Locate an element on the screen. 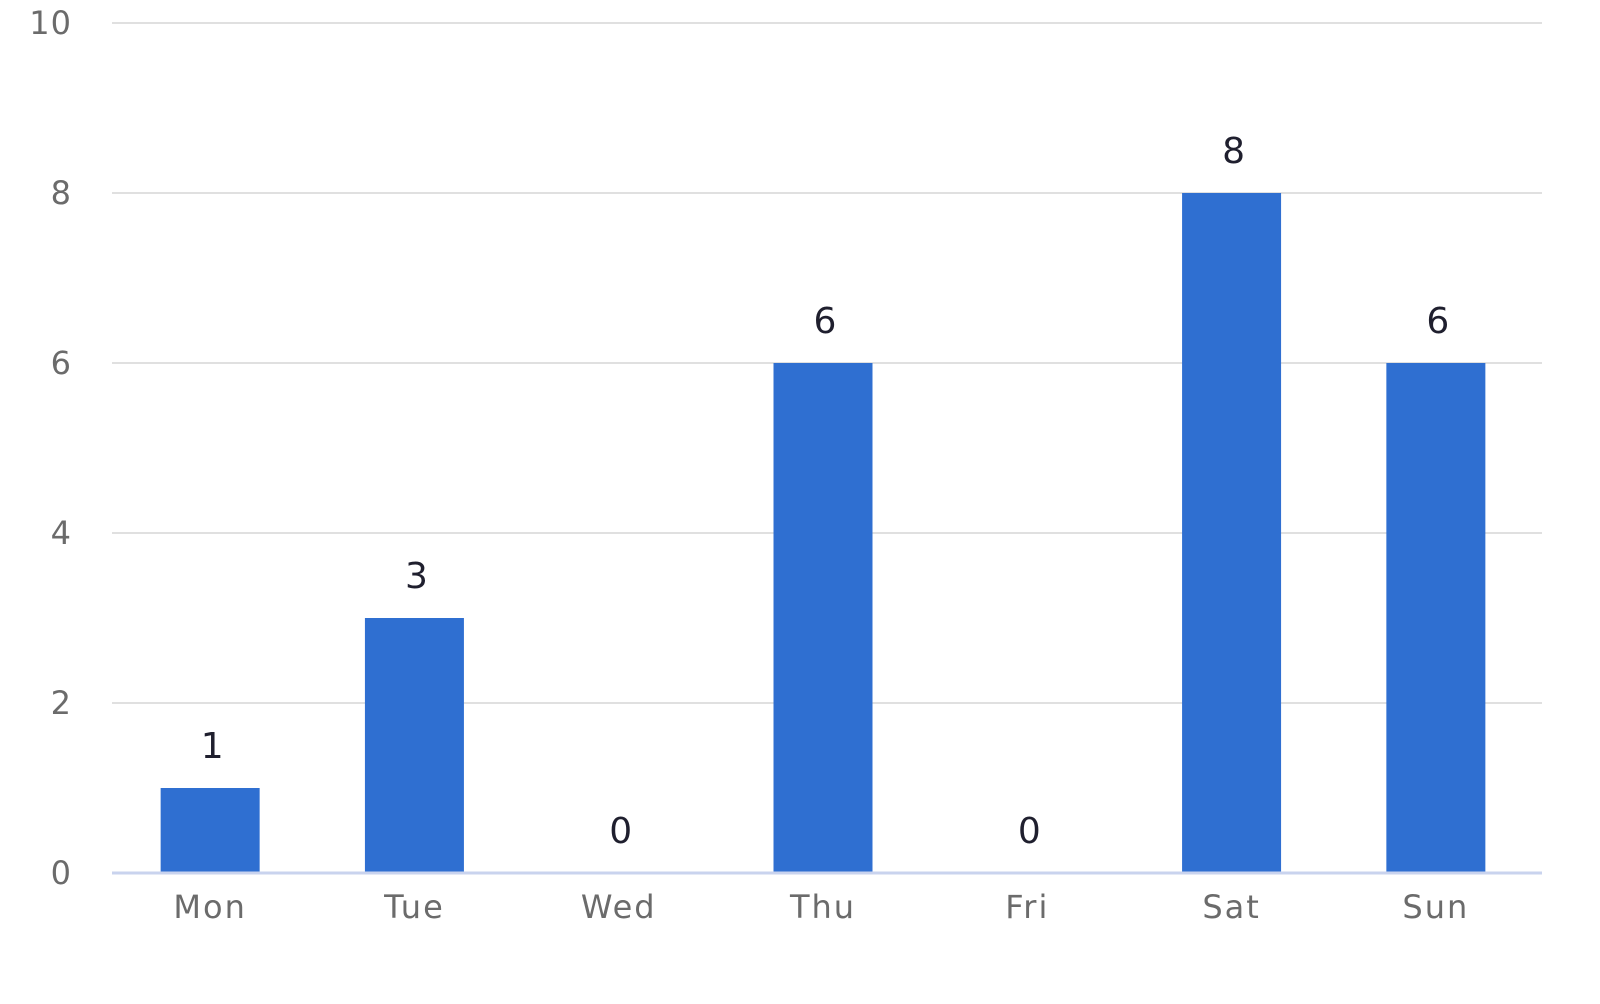  bar-thu is located at coordinates (823, 618).